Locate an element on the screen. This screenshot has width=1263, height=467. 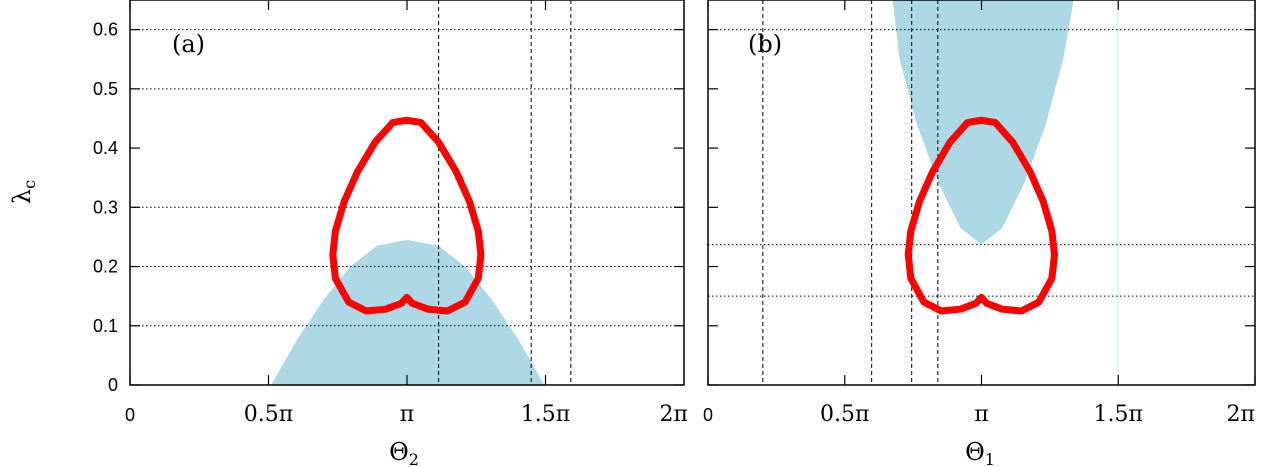
panel-a-ytick-label-1: 0.1 is located at coordinates (105, 326).